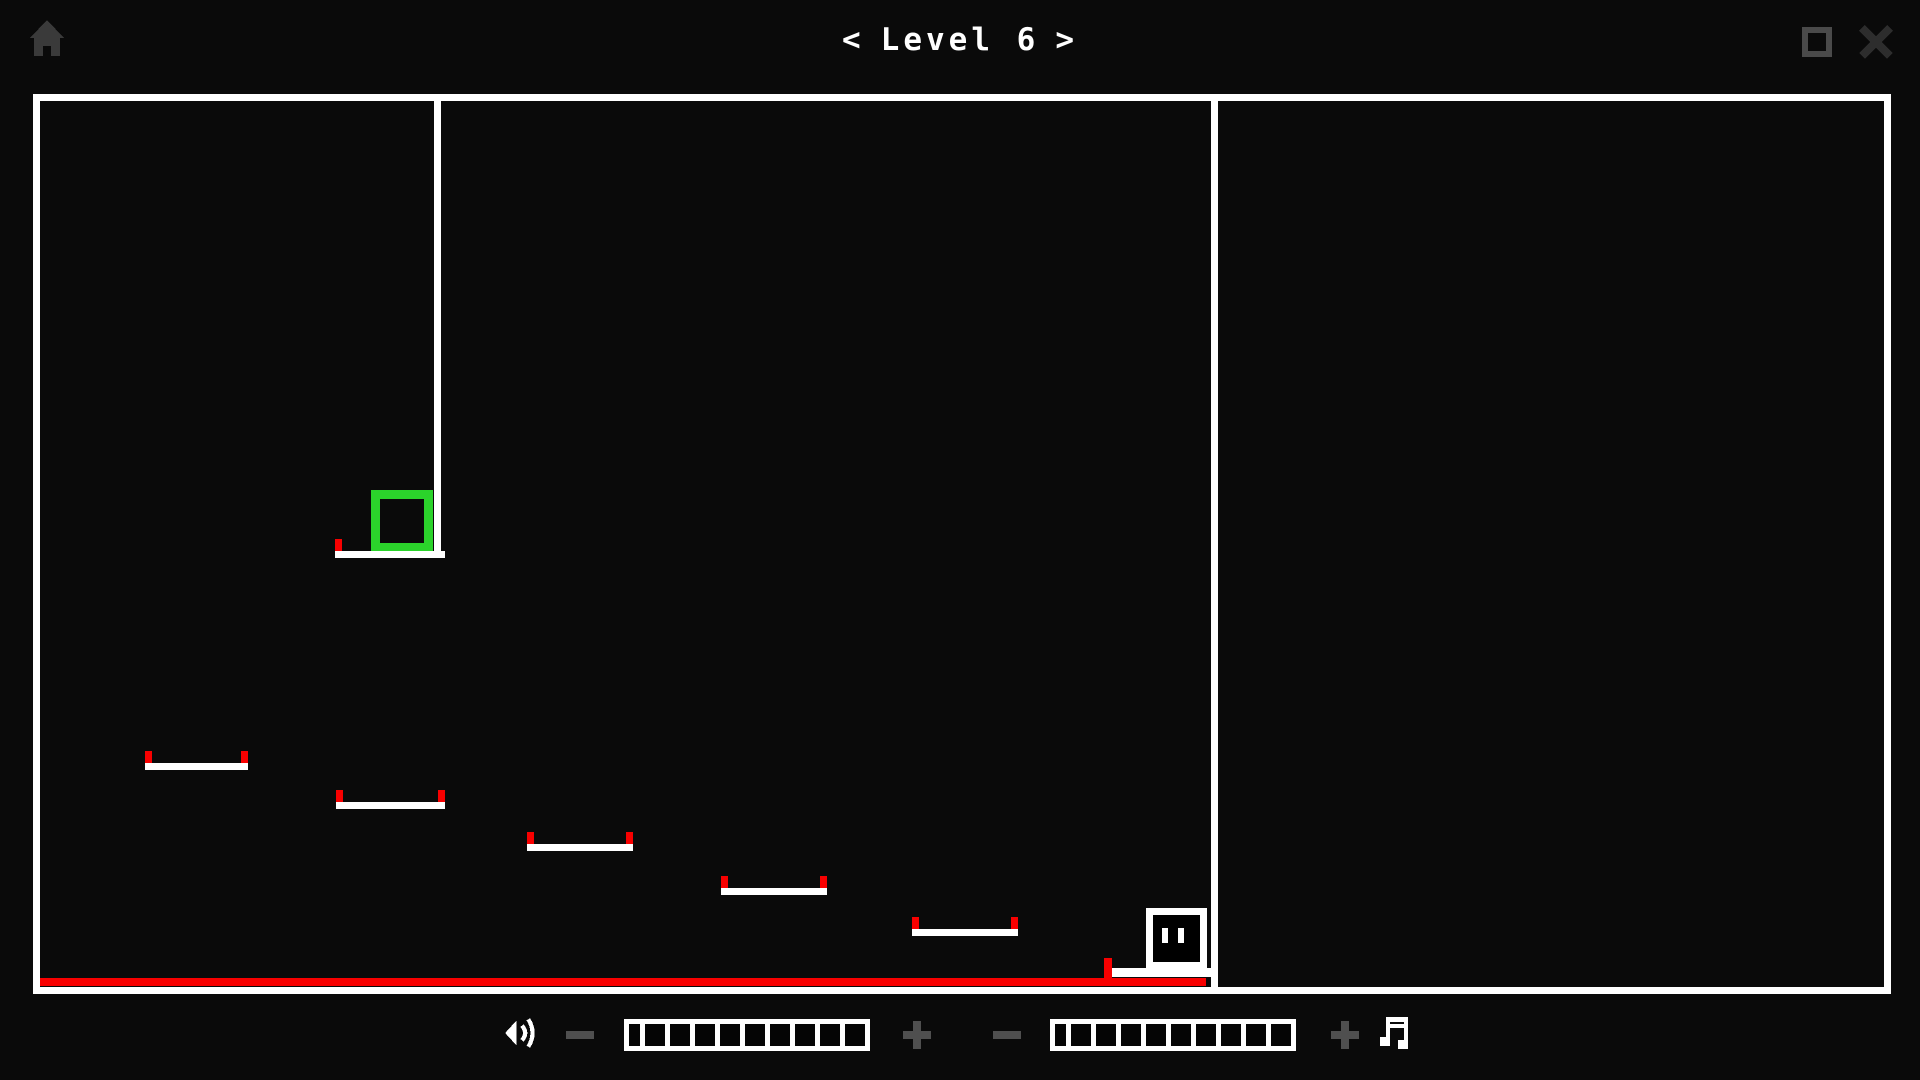 Image resolution: width=1920 pixels, height=1080 pixels. I want to click on level-title: Level 6, so click(960, 40).